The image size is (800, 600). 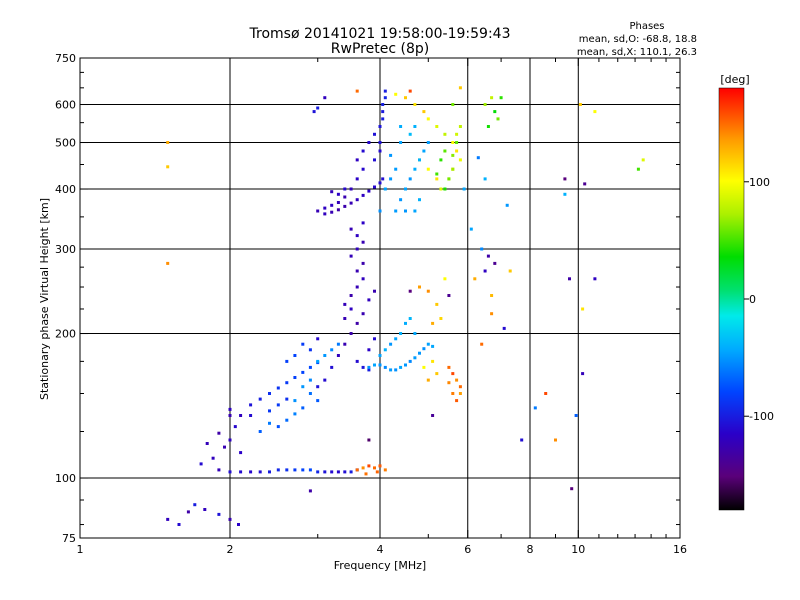 I want to click on x-tick-label: 10, so click(x=578, y=549).